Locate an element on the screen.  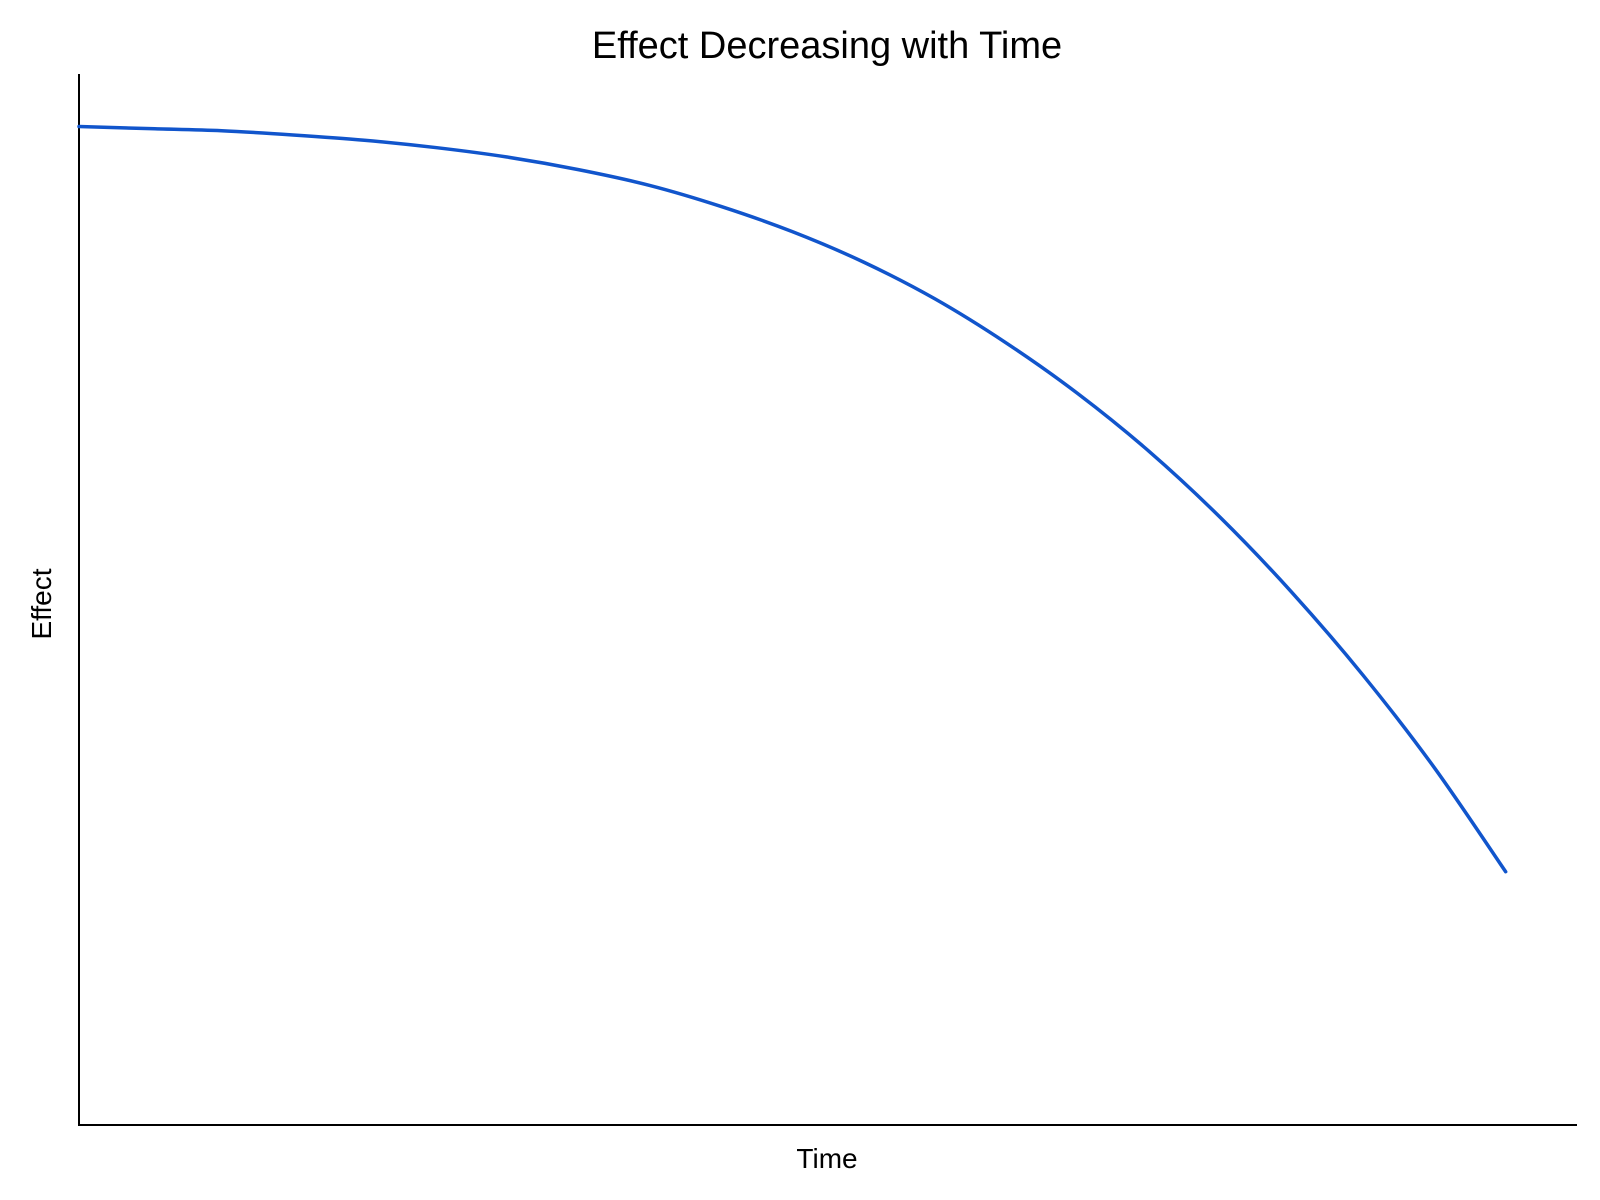
x-axis-label: Time is located at coordinates (826, 1158).